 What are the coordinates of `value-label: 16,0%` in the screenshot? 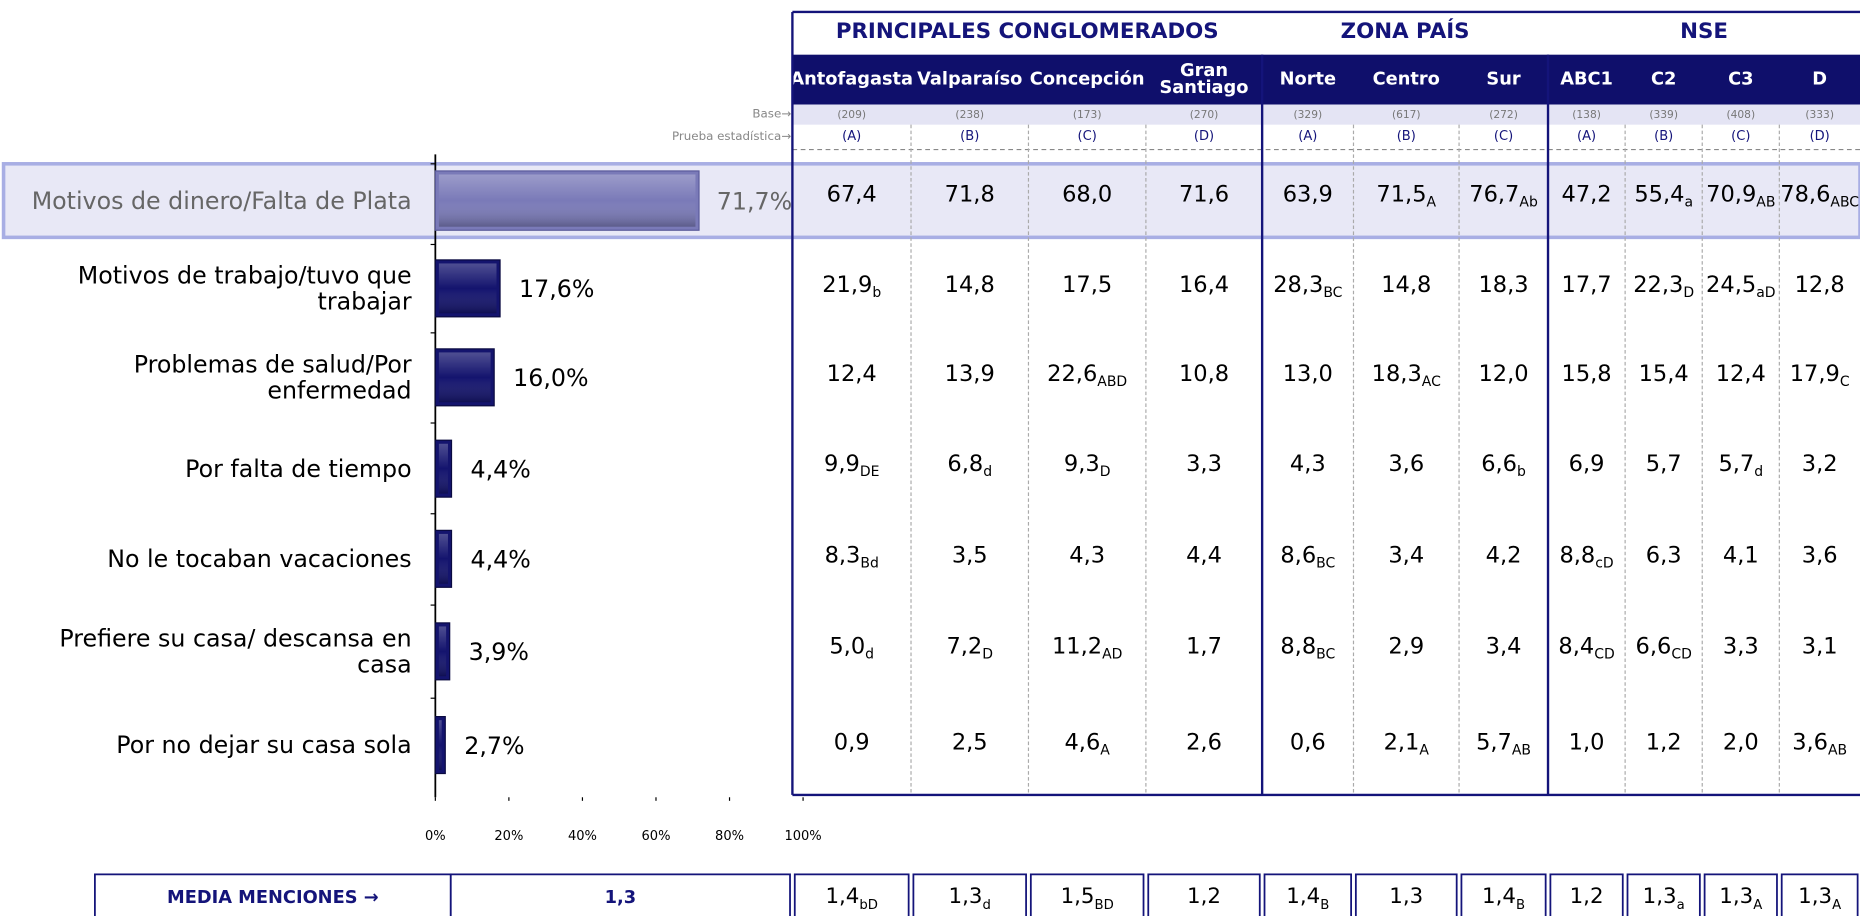 It's located at (550, 378).